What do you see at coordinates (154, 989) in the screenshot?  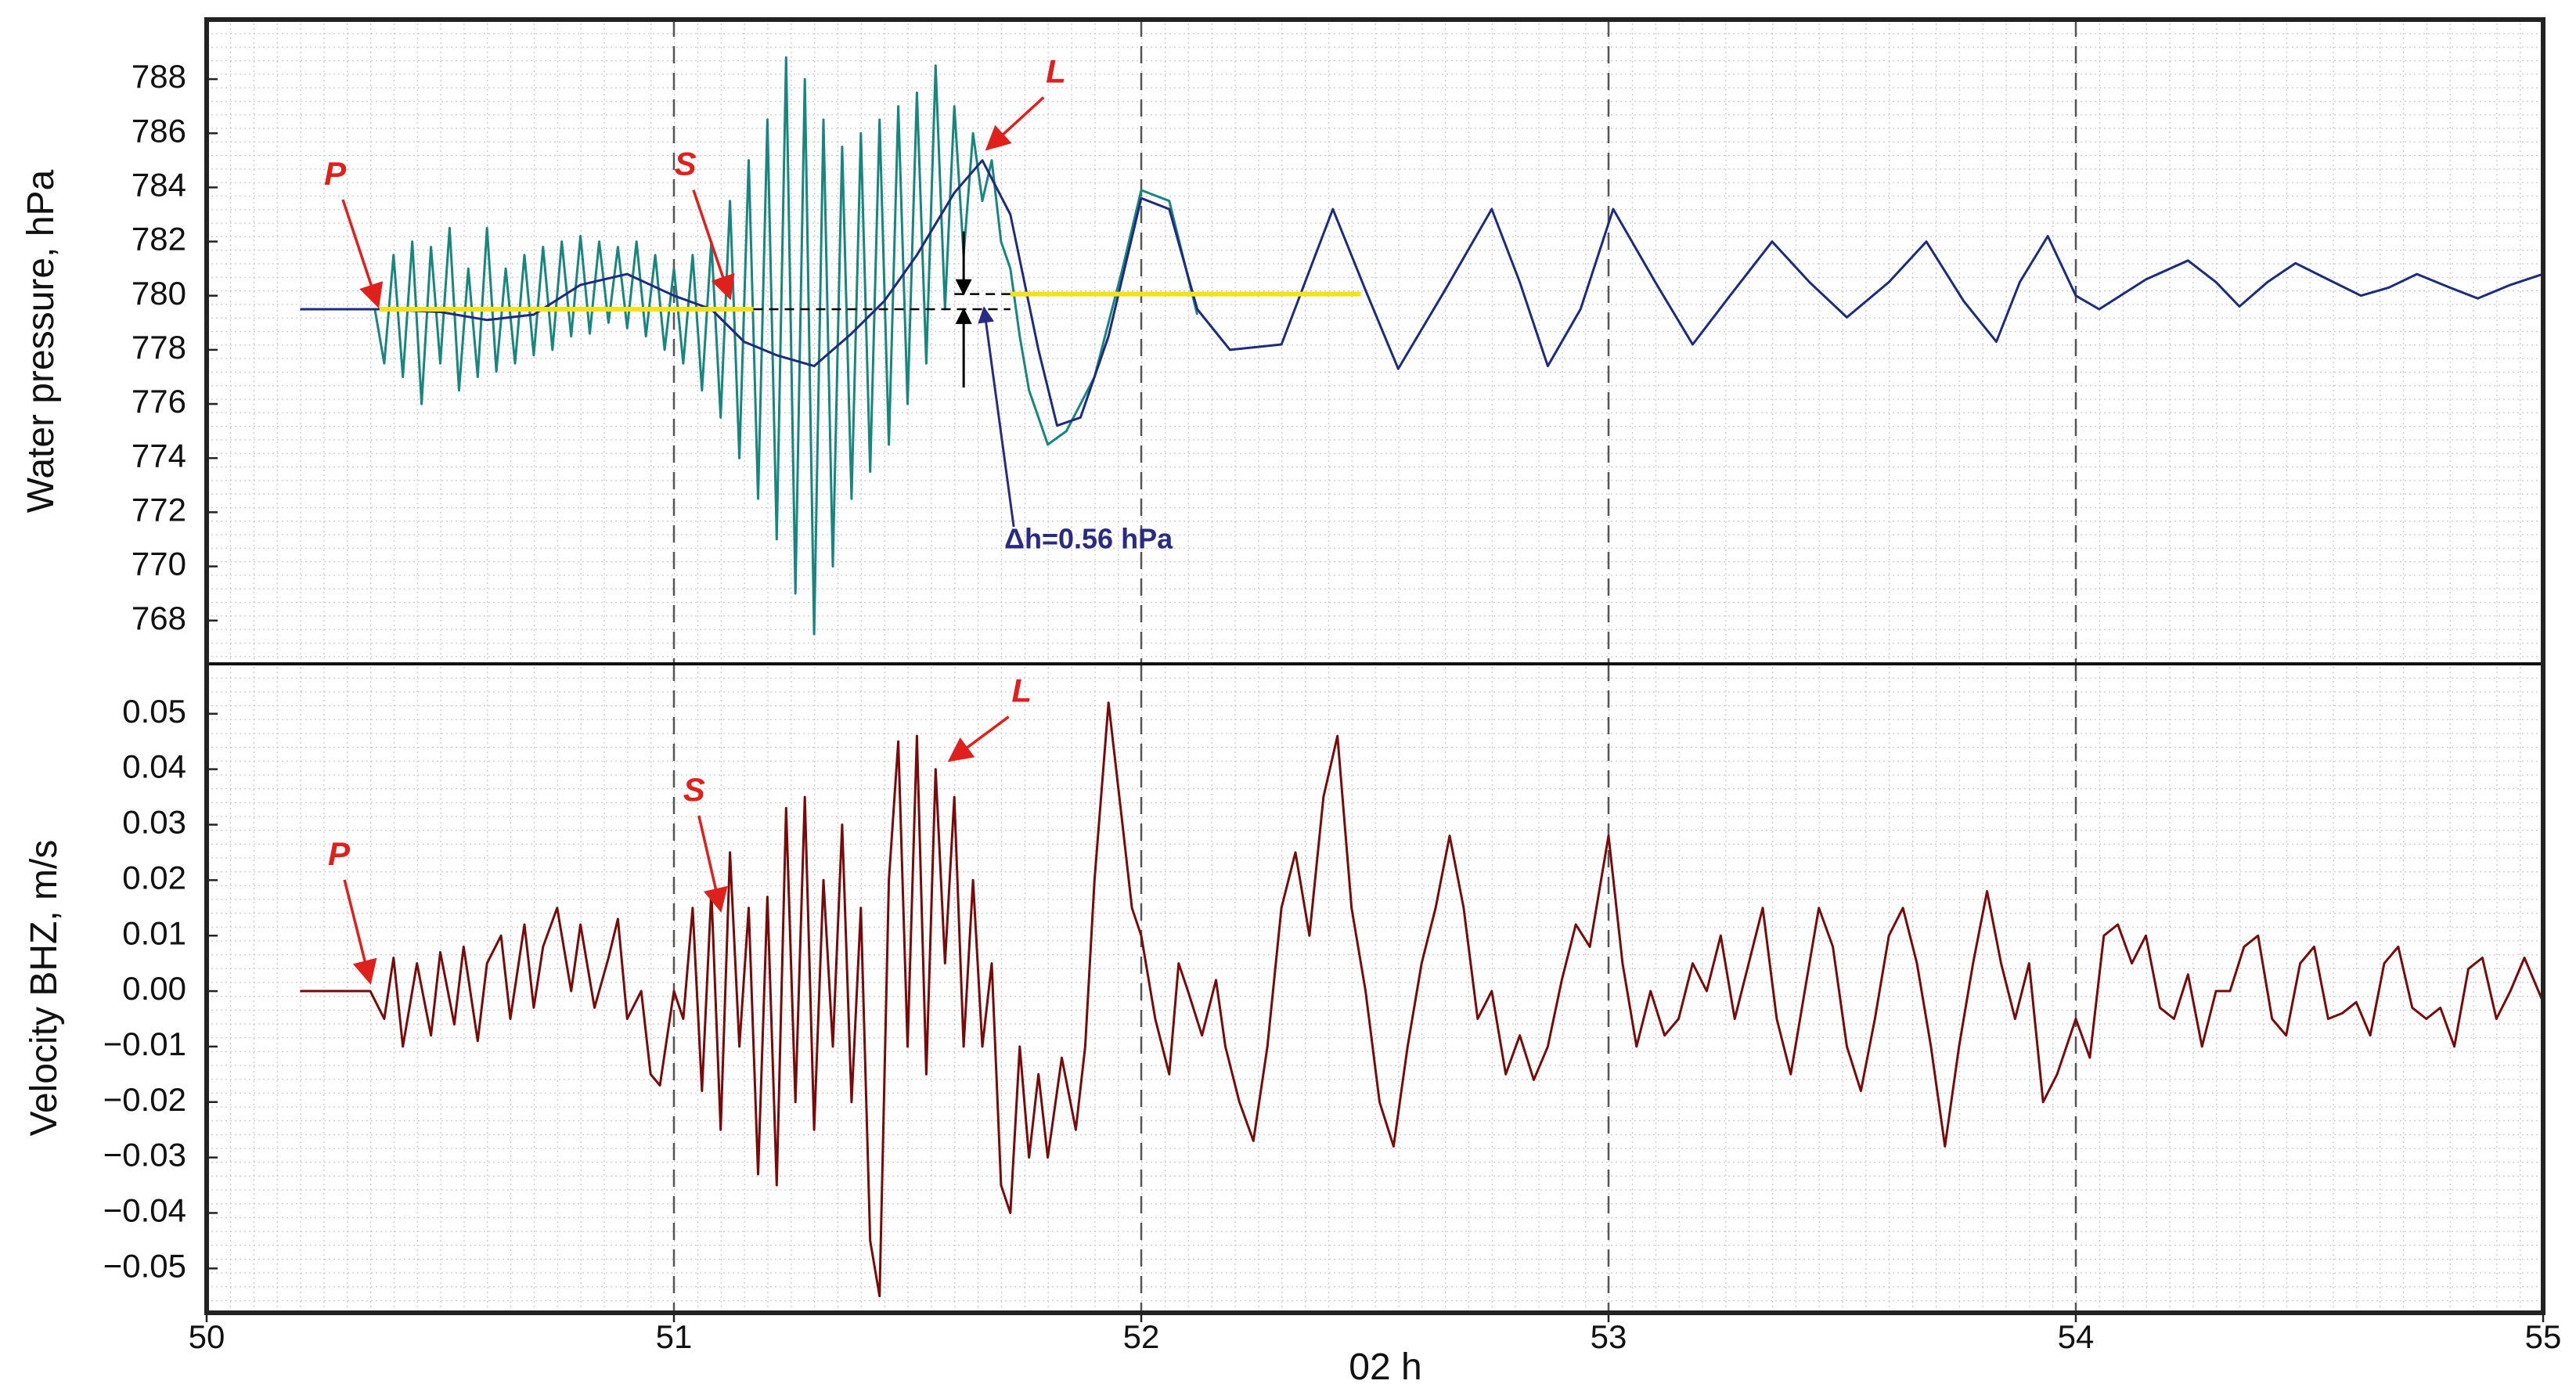 I see `y-tick-label: 0.00` at bounding box center [154, 989].